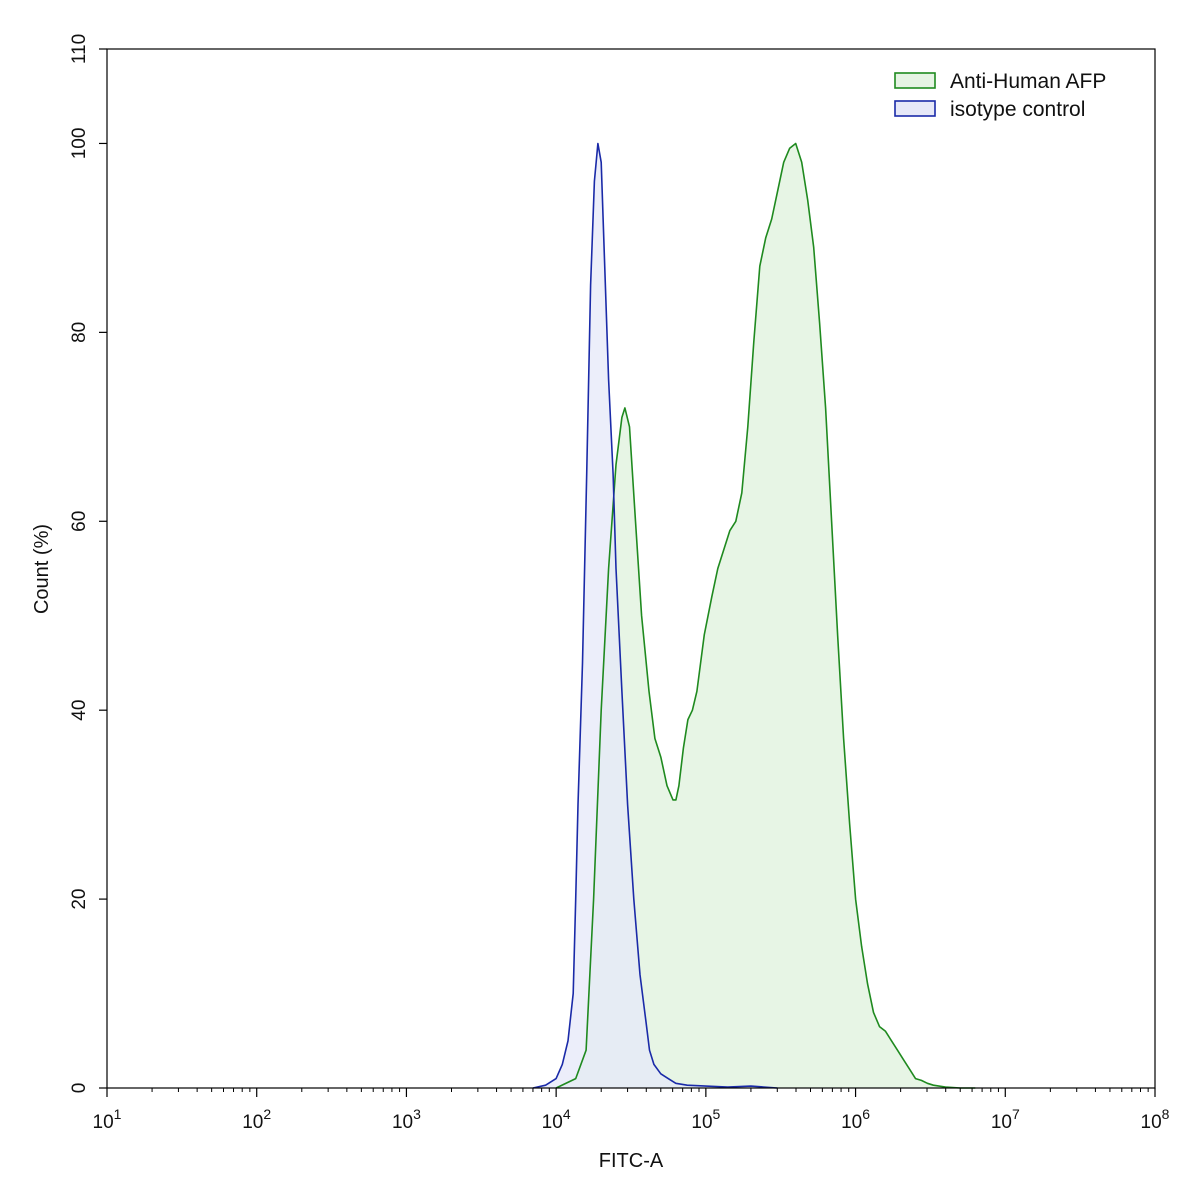 This screenshot has height=1193, width=1197. What do you see at coordinates (855, 1119) in the screenshot?
I see `x-tick-label: 10⁶` at bounding box center [855, 1119].